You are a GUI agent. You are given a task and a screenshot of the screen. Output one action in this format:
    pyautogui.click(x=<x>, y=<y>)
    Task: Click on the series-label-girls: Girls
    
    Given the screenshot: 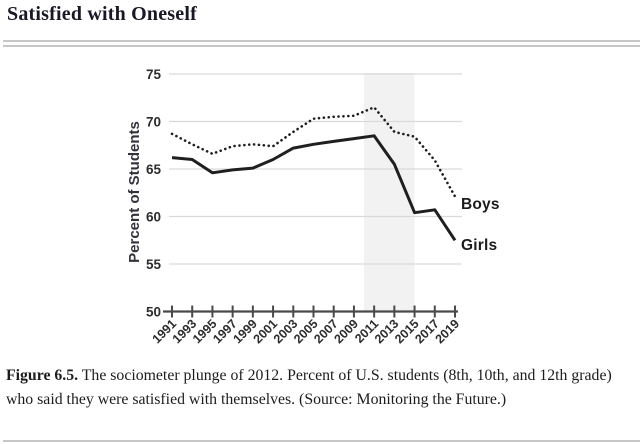 What is the action you would take?
    pyautogui.click(x=479, y=245)
    